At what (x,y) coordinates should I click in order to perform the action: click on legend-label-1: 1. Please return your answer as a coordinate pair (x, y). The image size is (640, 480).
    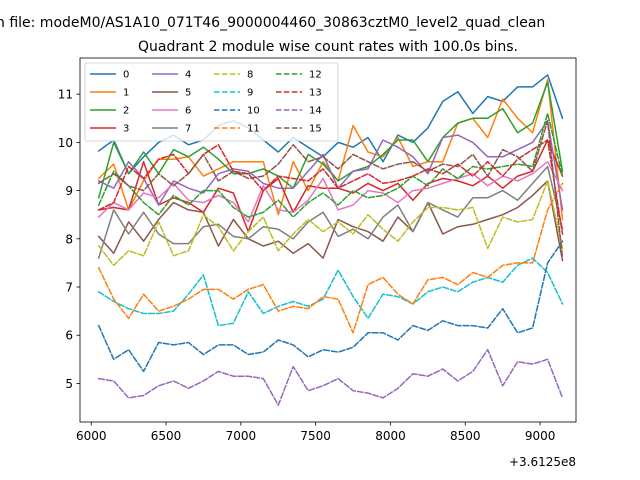
    Looking at the image, I should click on (126, 93).